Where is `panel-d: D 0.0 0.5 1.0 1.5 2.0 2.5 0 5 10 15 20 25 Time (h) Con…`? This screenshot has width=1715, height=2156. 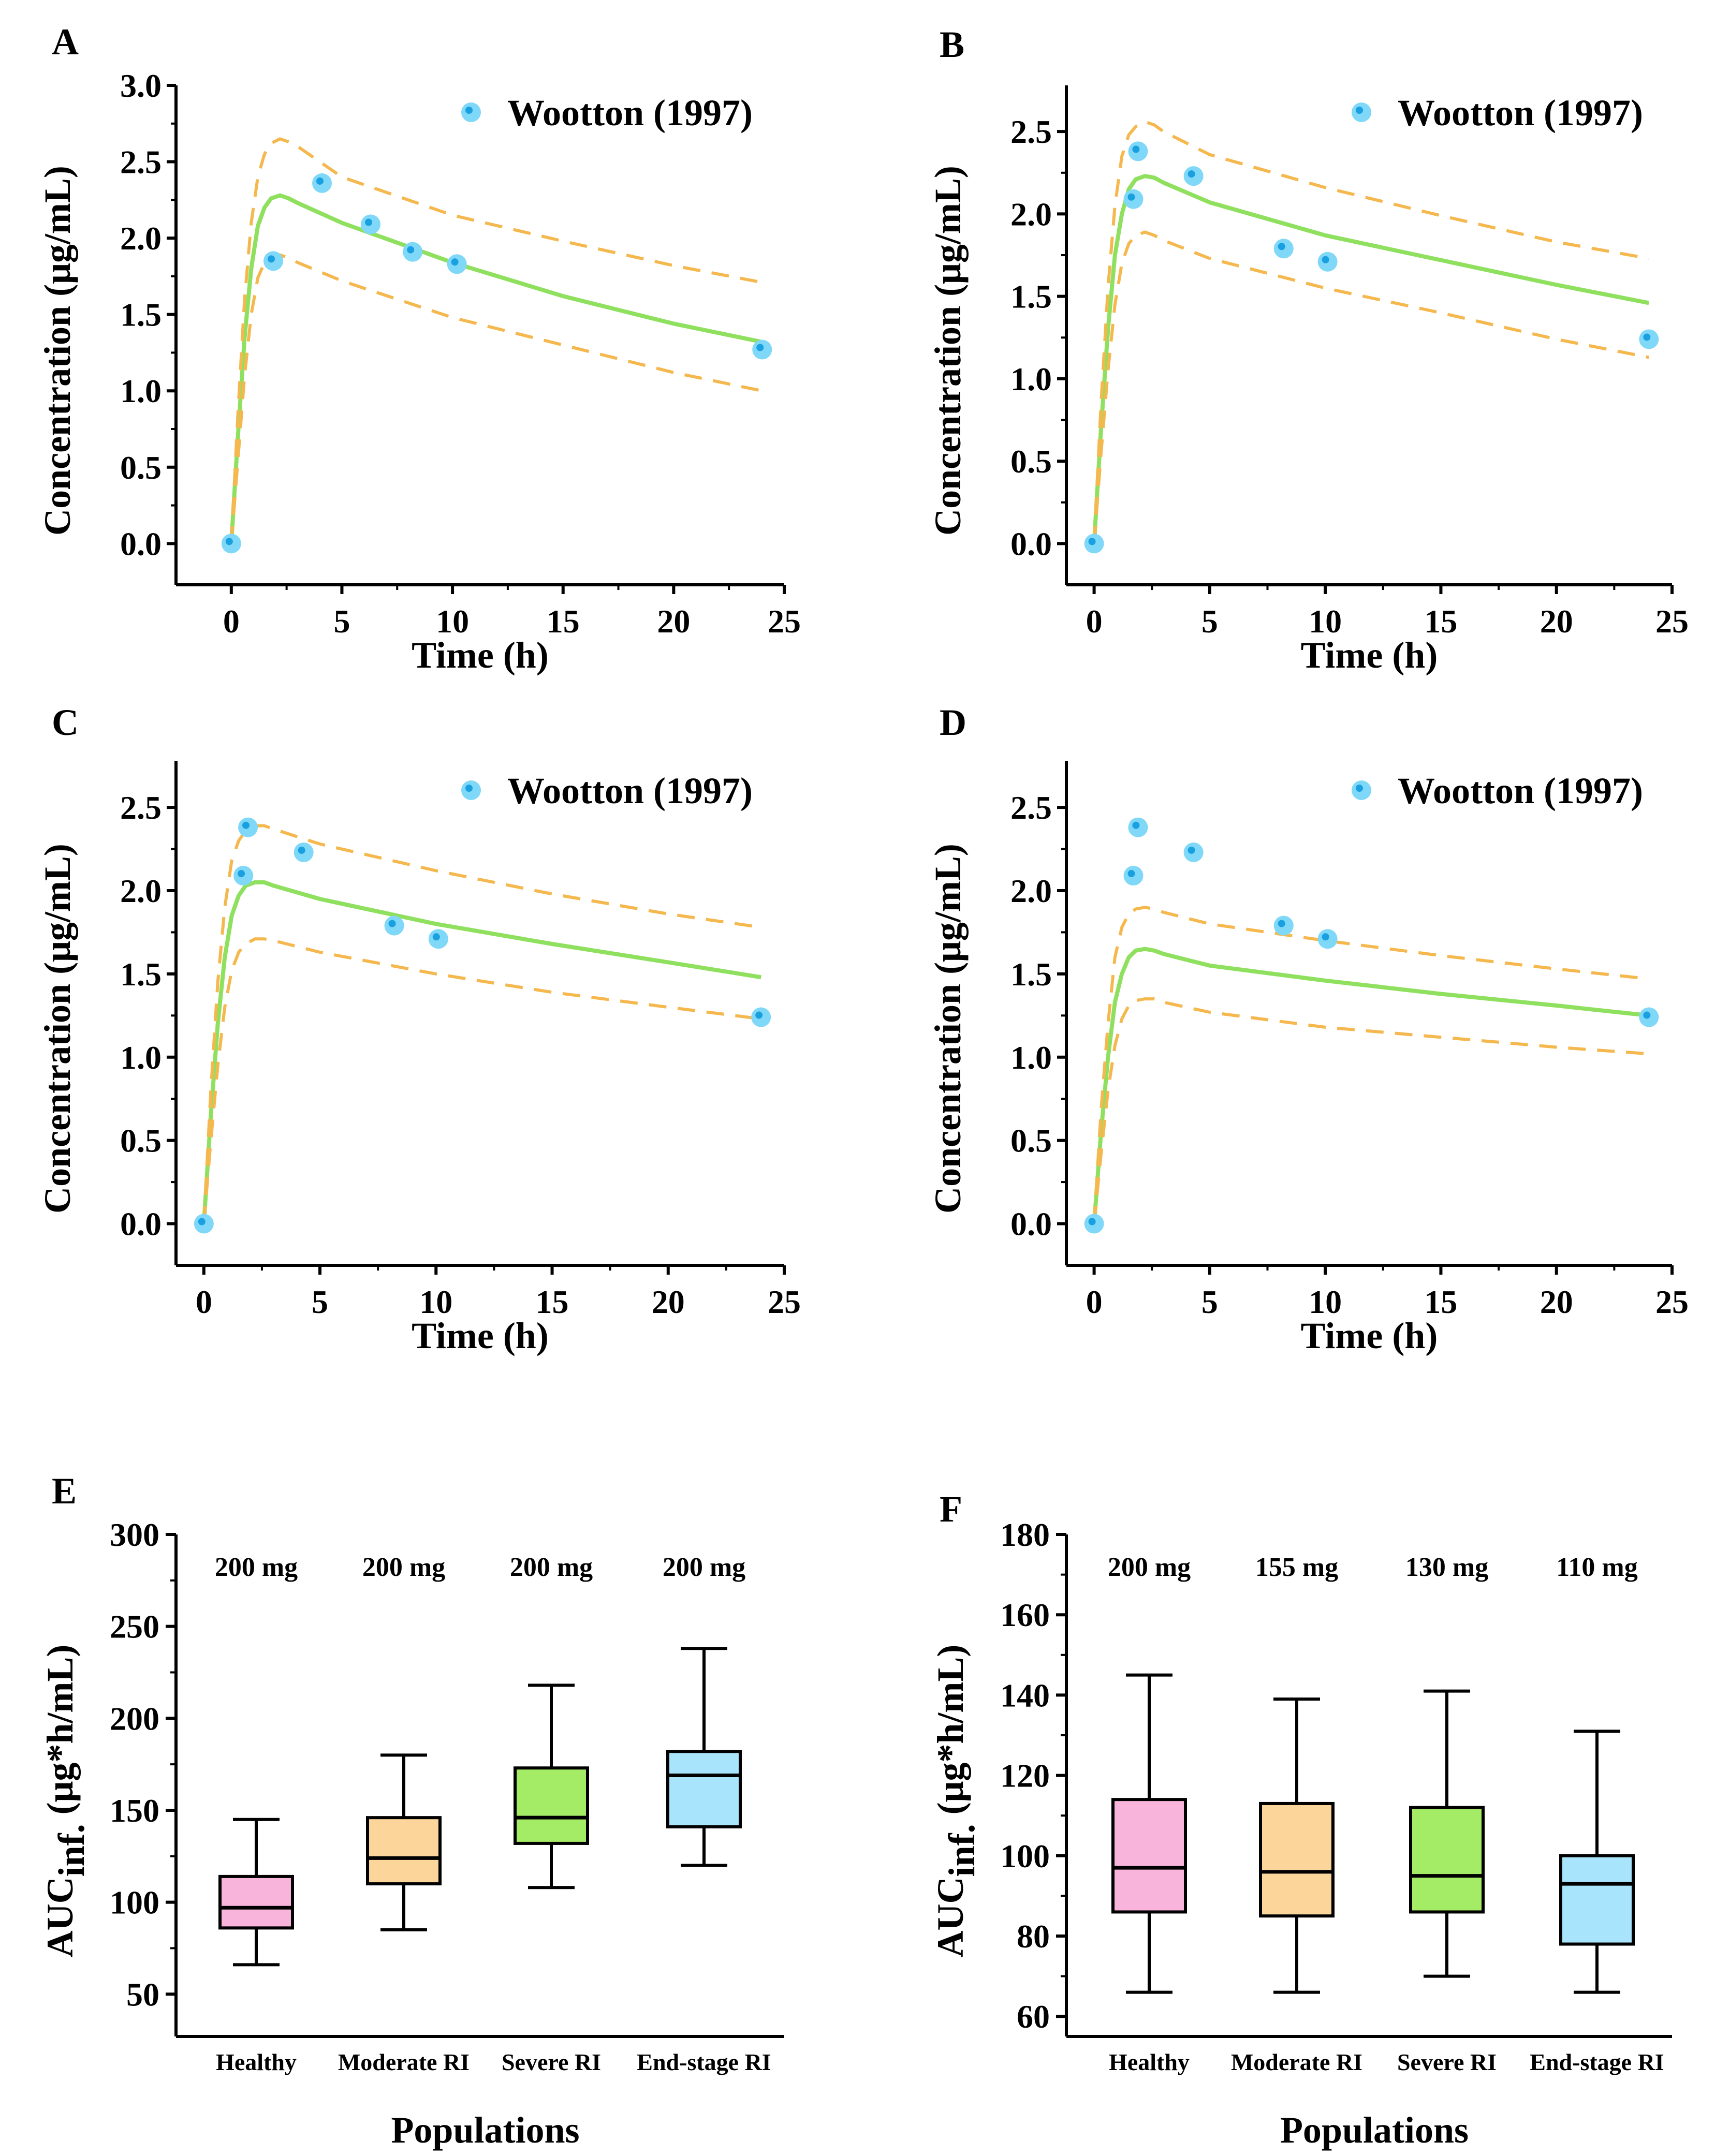 panel-d: D 0.0 0.5 1.0 1.5 2.0 2.5 0 5 10 15 20 25 Time (h) Con… is located at coordinates (1308, 1029).